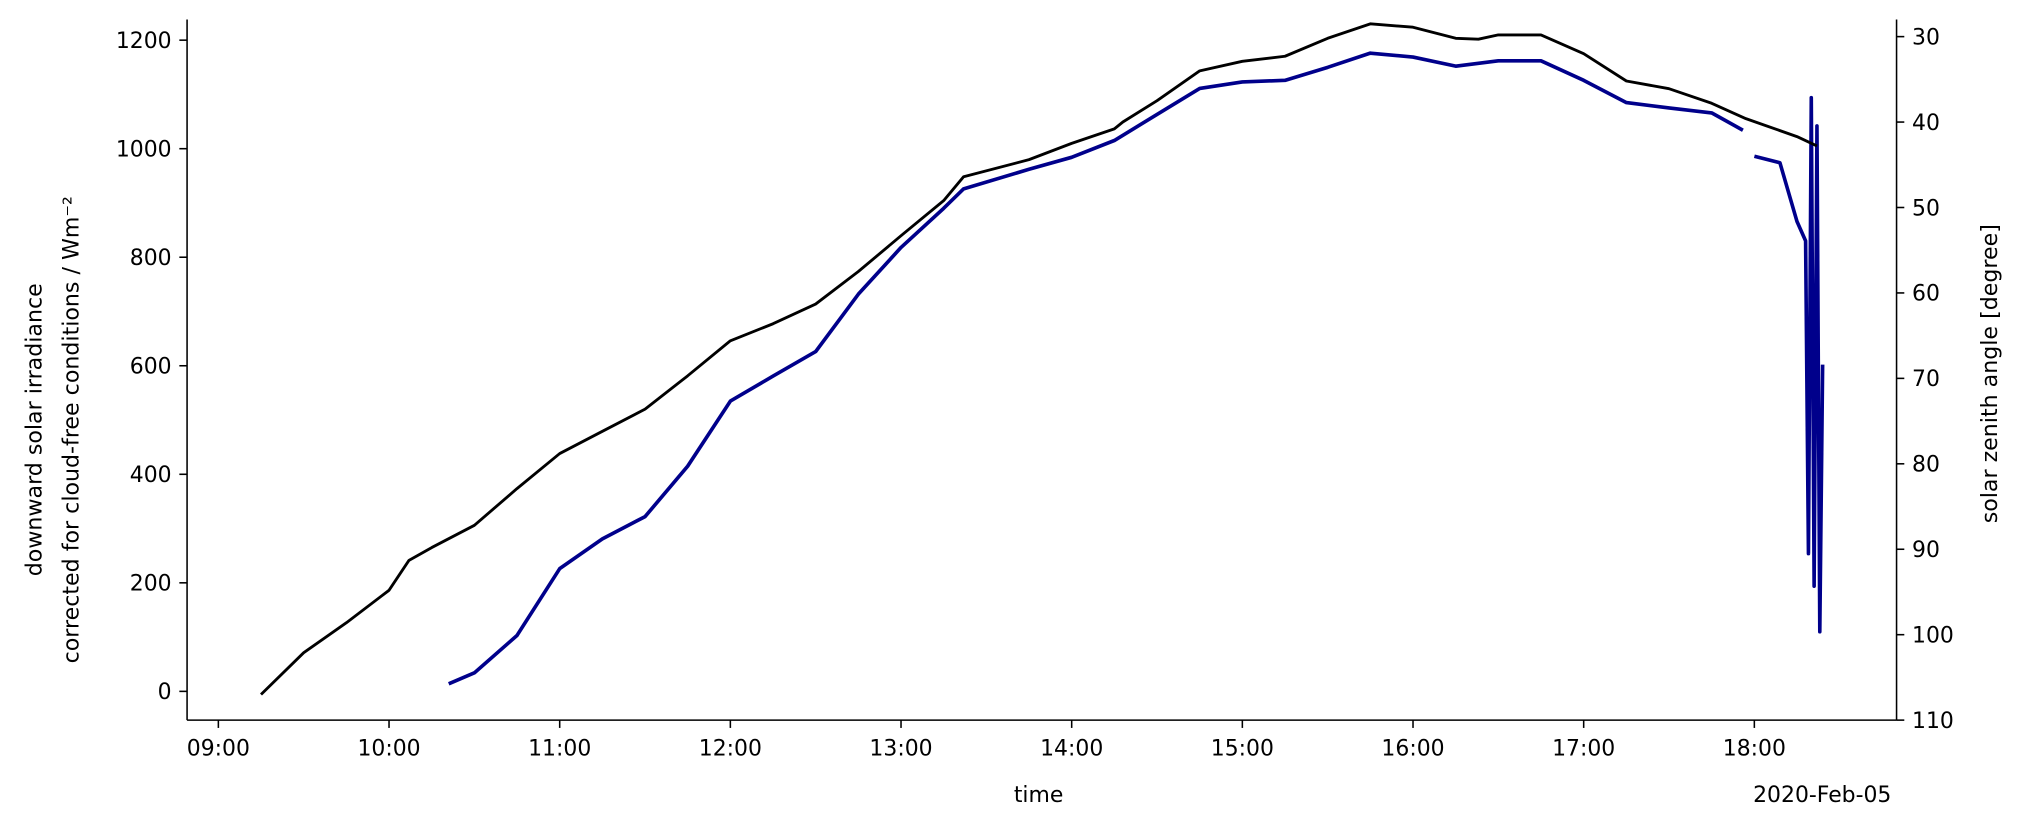 Image resolution: width=2023 pixels, height=823 pixels. I want to click on y-tick-label: 600, so click(151, 366).